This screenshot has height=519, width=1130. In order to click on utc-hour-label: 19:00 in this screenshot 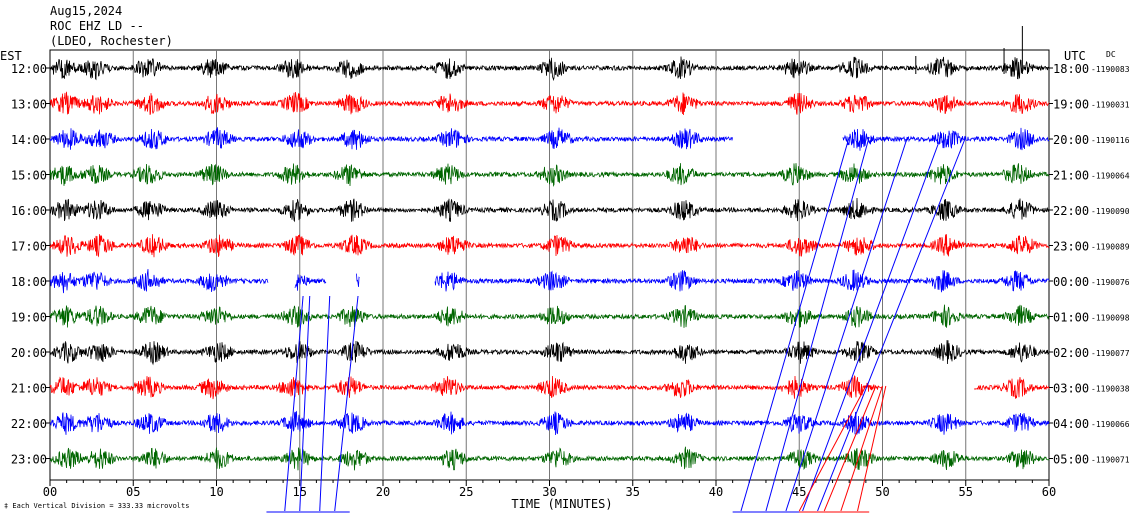, I will do `click(1071, 105)`.